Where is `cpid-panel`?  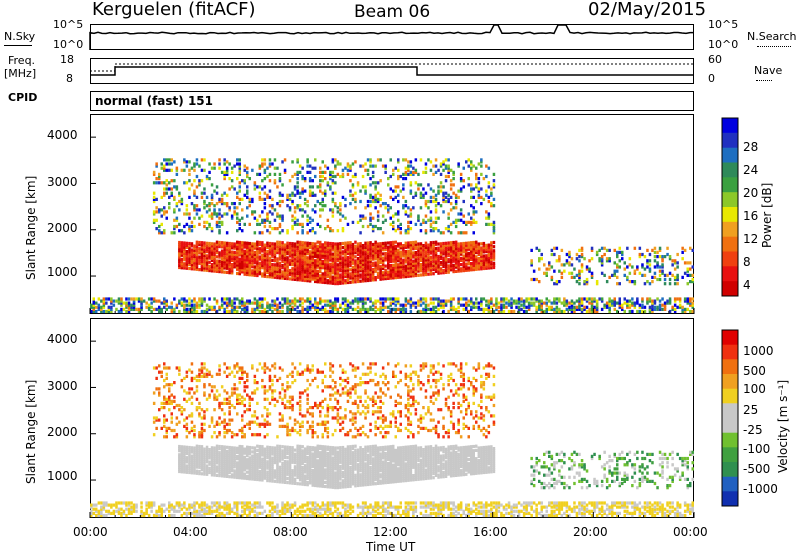
cpid-panel is located at coordinates (392, 101).